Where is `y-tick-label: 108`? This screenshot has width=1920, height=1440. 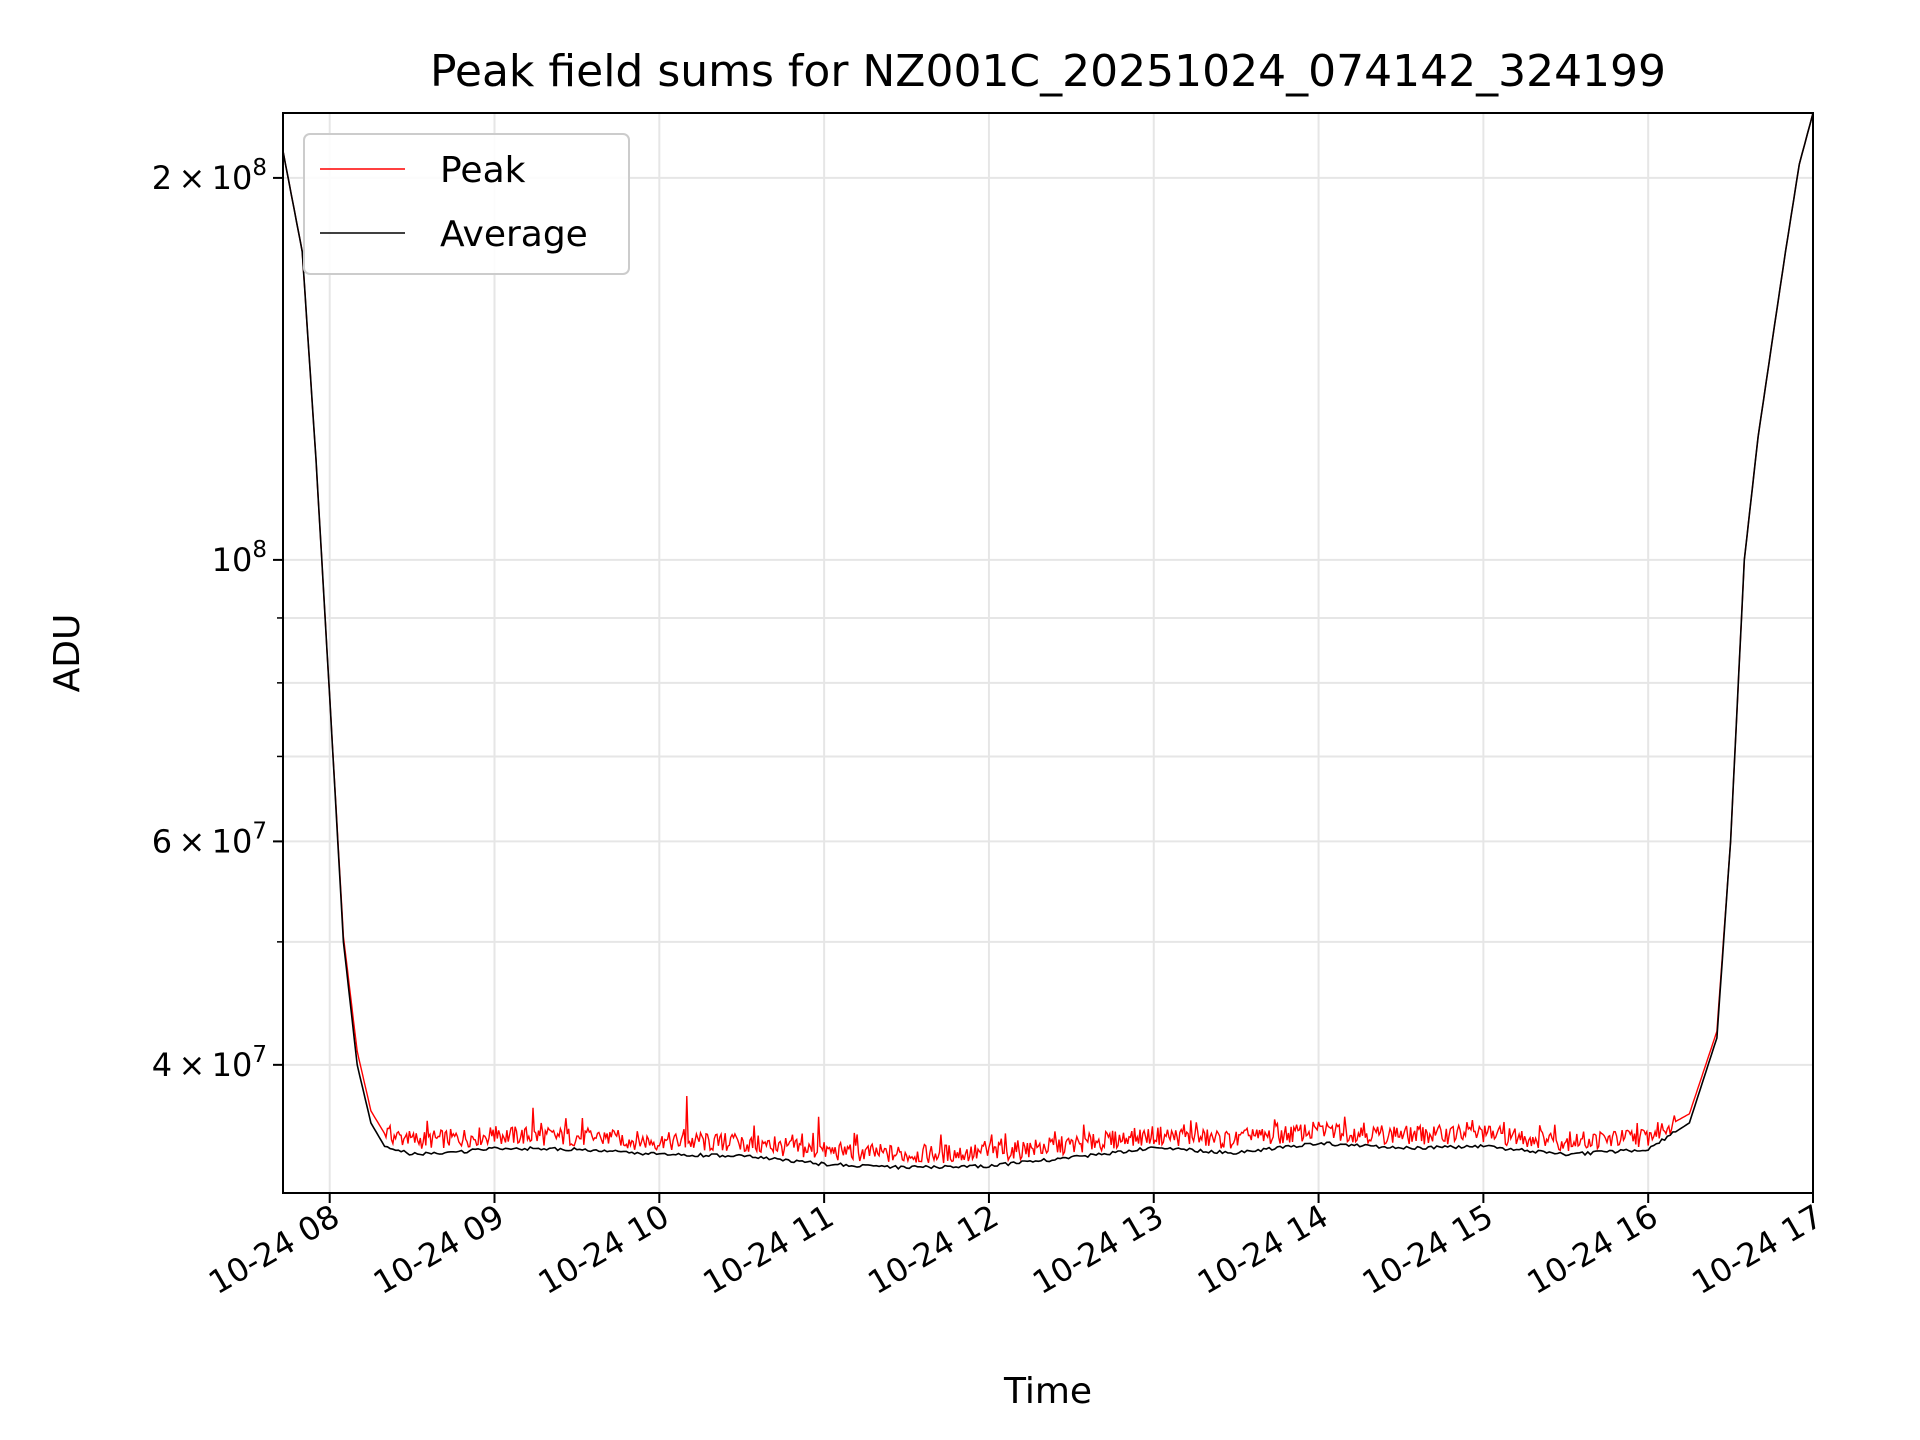
y-tick-label: 108 is located at coordinates (239, 558).